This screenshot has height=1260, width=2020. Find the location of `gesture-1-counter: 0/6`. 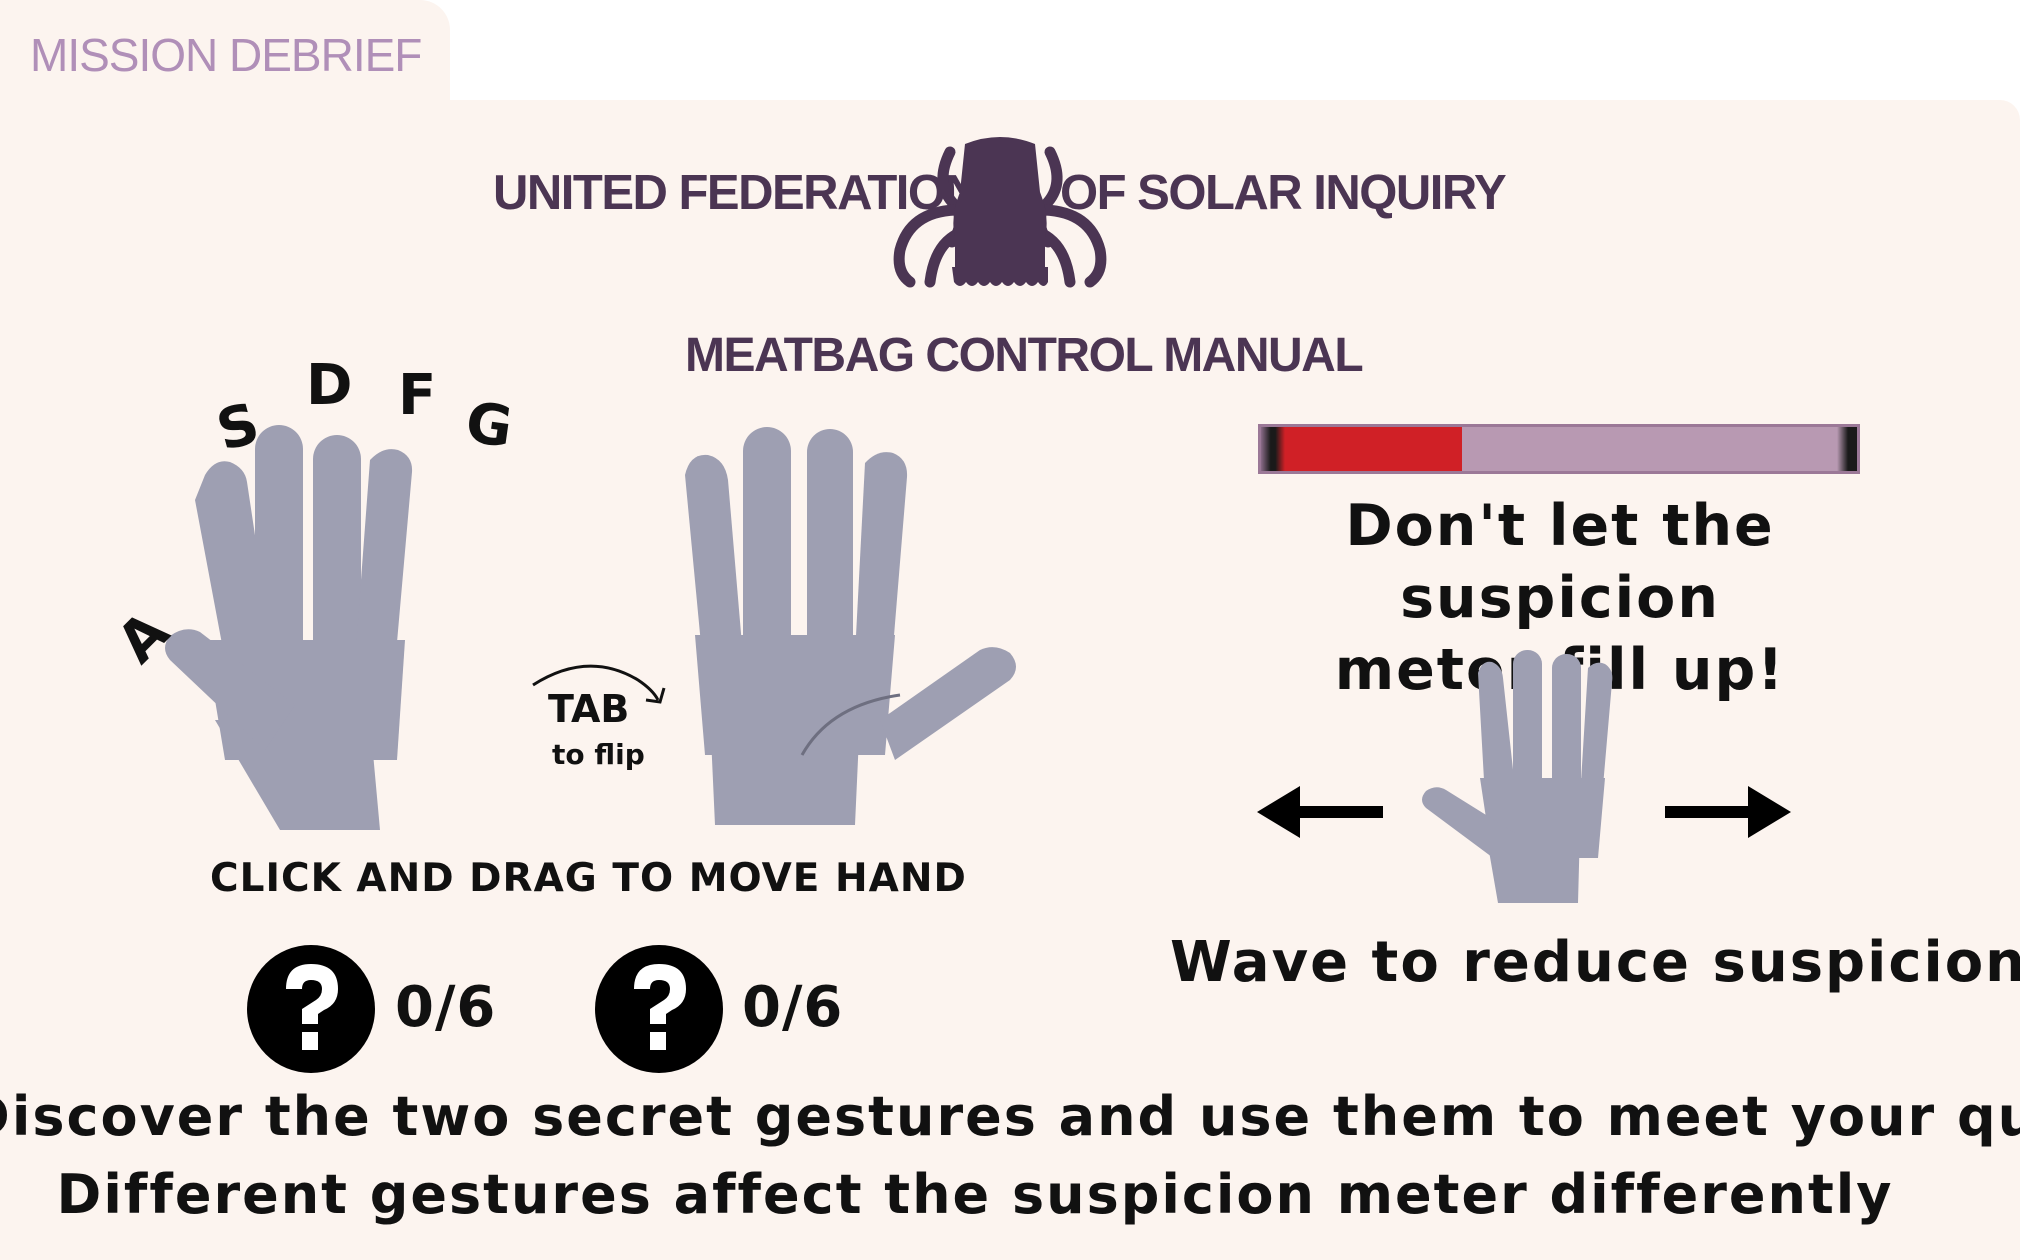

gesture-1-counter: 0/6 is located at coordinates (446, 1007).